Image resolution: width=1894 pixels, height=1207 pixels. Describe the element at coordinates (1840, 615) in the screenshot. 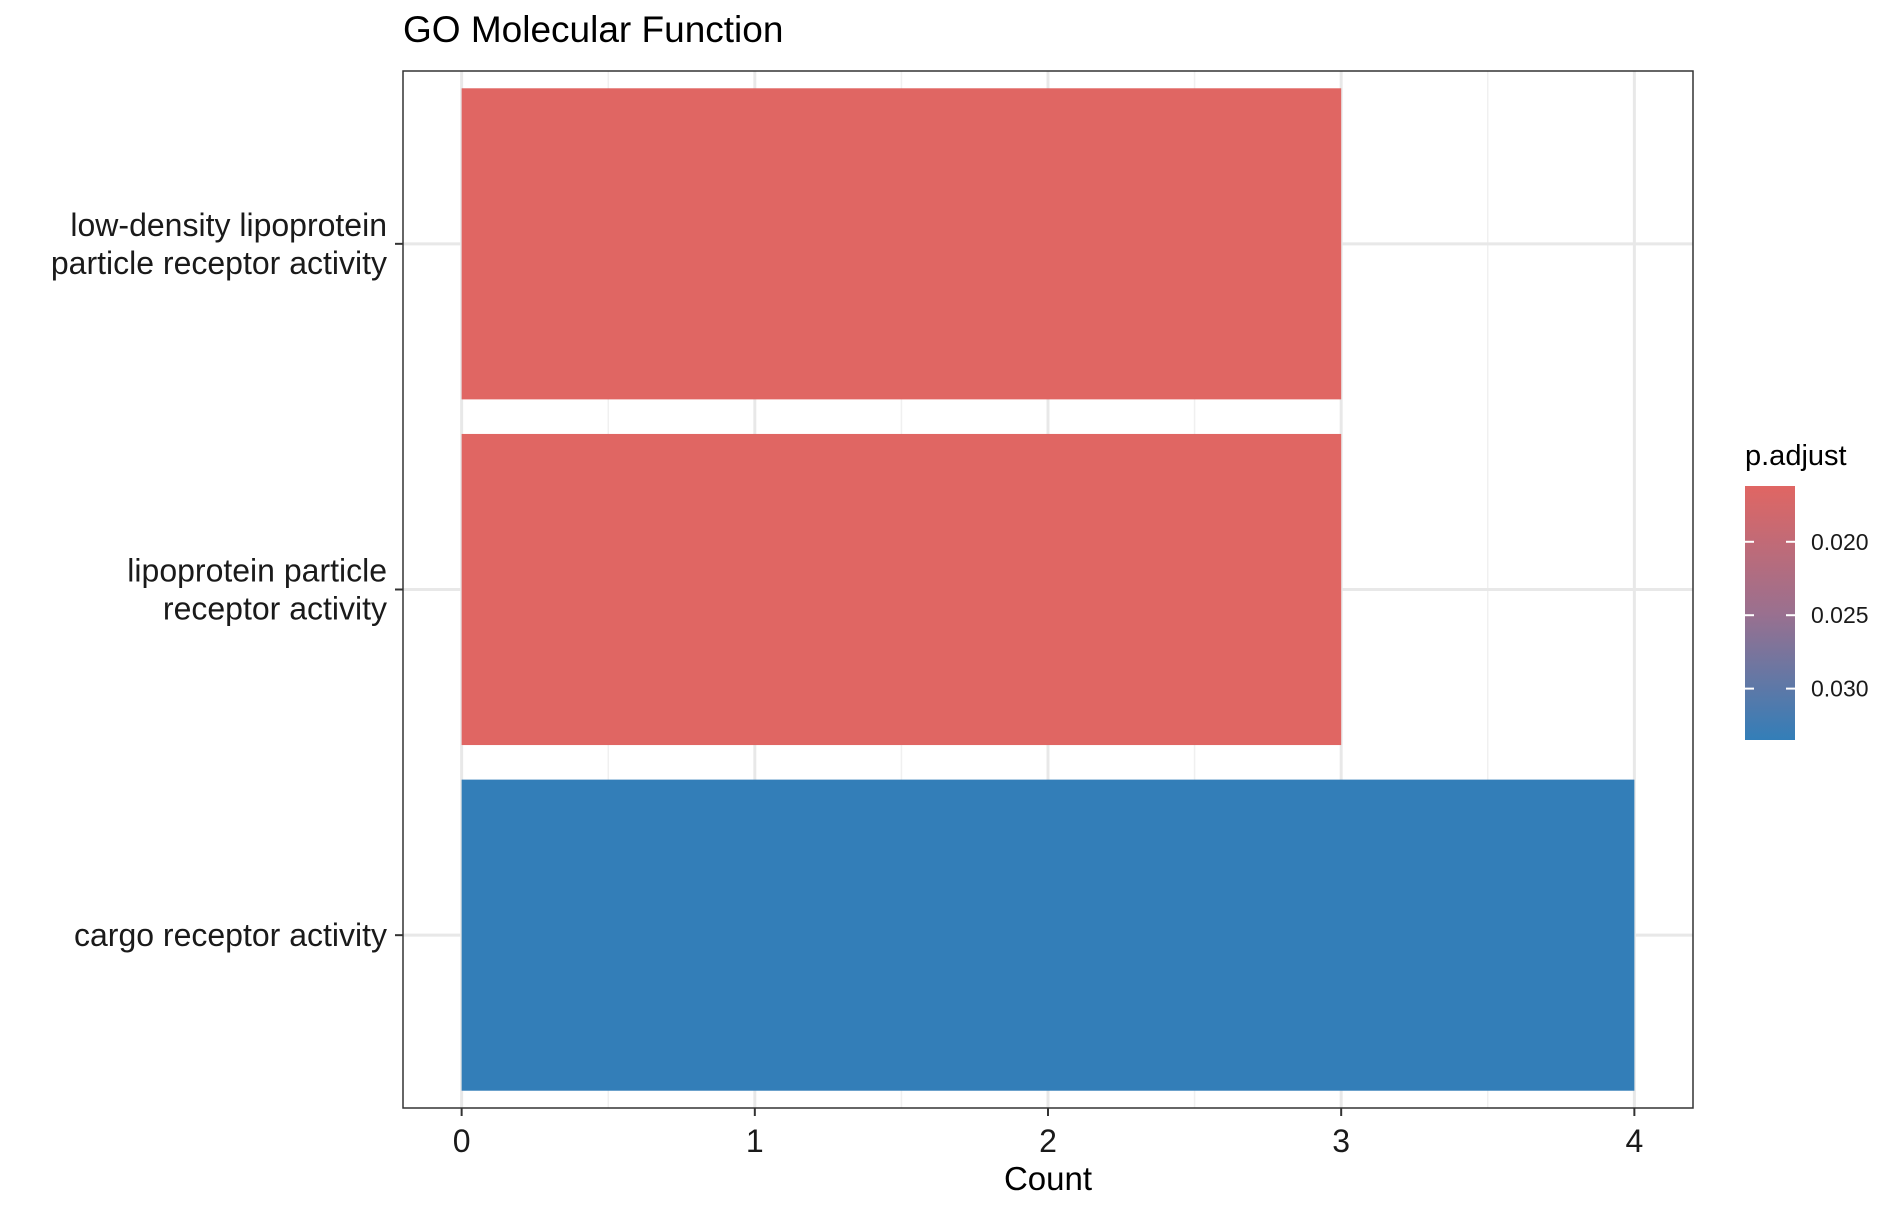

I see `legend-tick-label: 0.025` at that location.